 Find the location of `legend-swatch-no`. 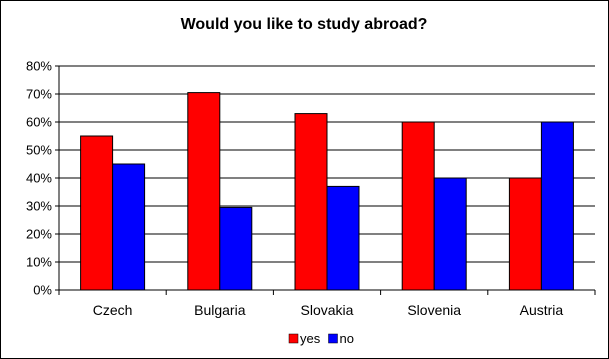

legend-swatch-no is located at coordinates (333, 338).